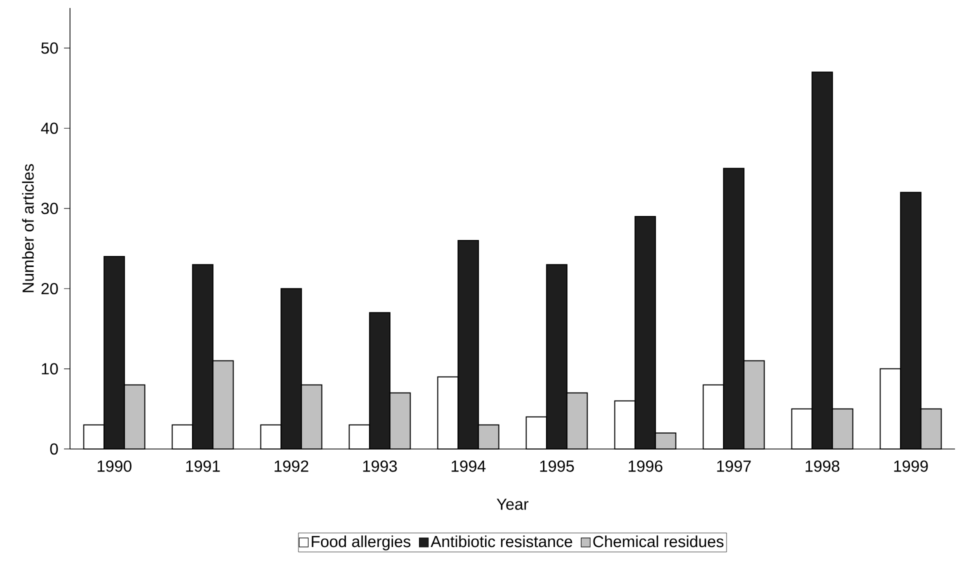 This screenshot has height=562, width=960. I want to click on x-tick-label: 1995, so click(557, 466).